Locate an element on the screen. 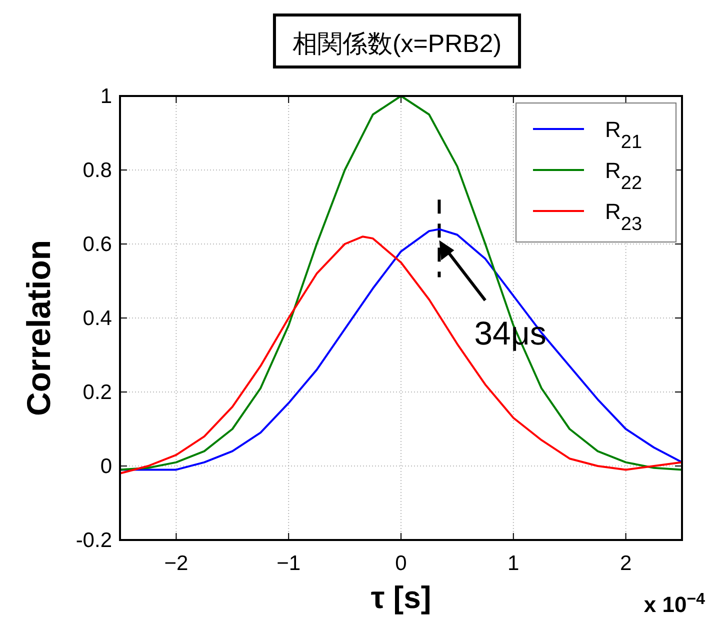  y-axis-title: Correlation is located at coordinates (38, 328).